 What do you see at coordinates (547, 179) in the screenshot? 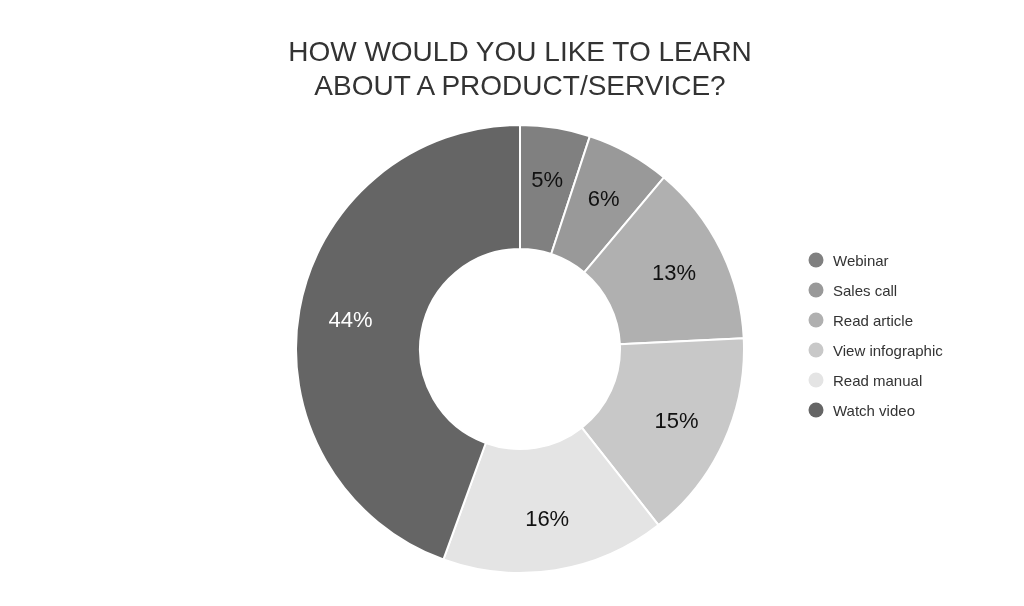
I see `data-label: 5%` at bounding box center [547, 179].